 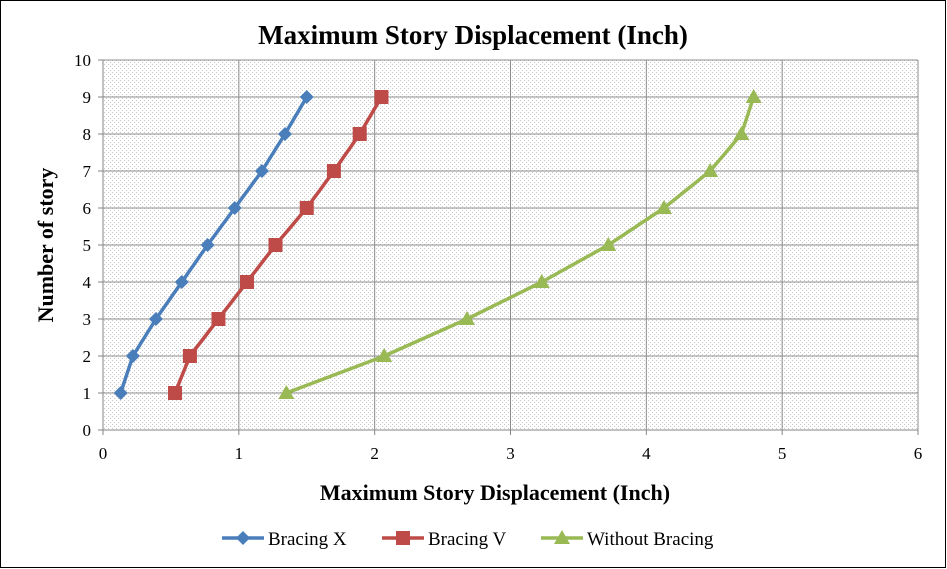 I want to click on legend-item: Bracing X, so click(x=284, y=539).